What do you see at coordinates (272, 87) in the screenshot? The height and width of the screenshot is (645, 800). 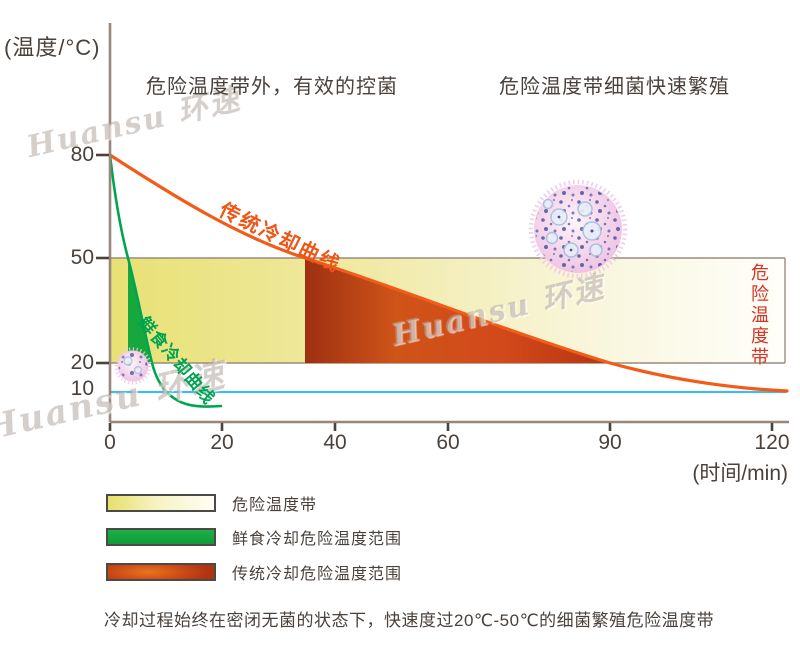 I see `annotation-safe-zone: 危险温度带外，有效的控菌` at bounding box center [272, 87].